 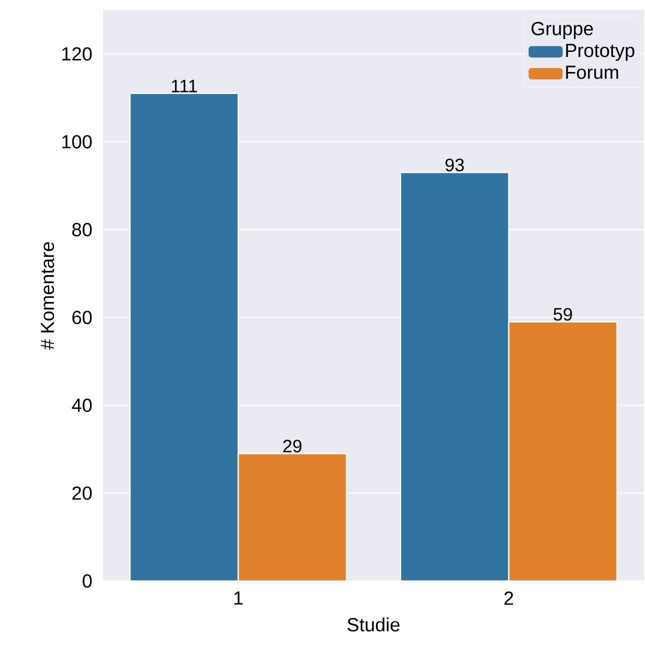 What do you see at coordinates (238, 598) in the screenshot?
I see `x-tick-label: 1` at bounding box center [238, 598].